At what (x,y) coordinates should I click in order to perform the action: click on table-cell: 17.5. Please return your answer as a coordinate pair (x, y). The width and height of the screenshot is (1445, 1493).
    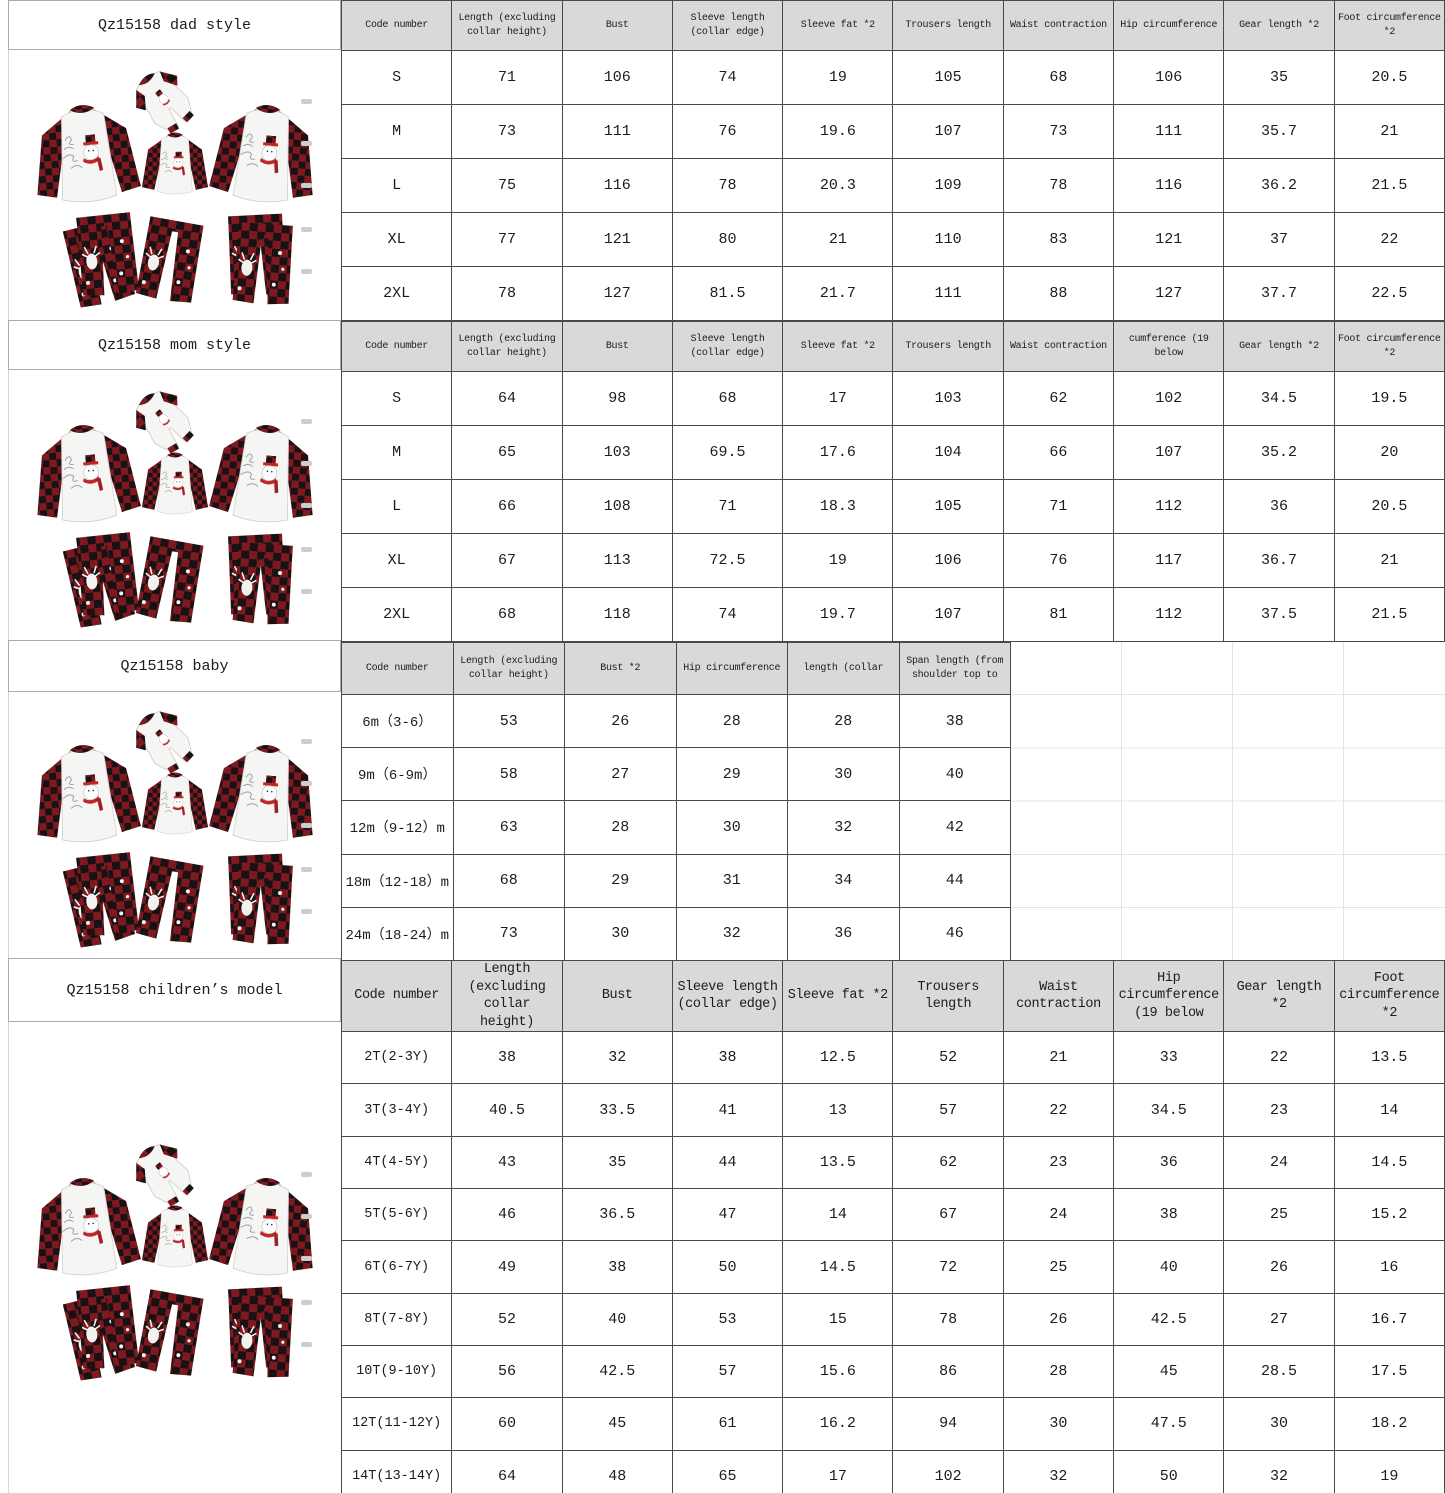
    Looking at the image, I should click on (1389, 1371).